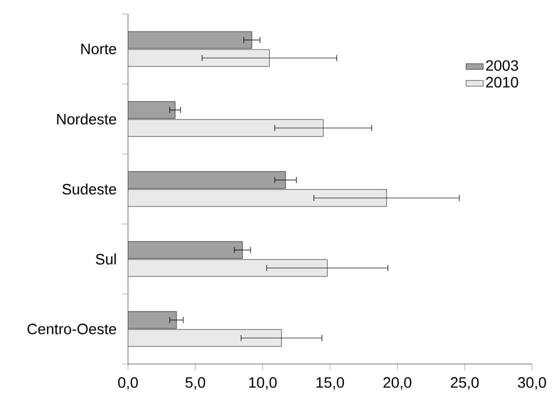 The width and height of the screenshot is (555, 402). Describe the element at coordinates (128, 383) in the screenshot. I see `x-tick-label: 0,0` at that location.